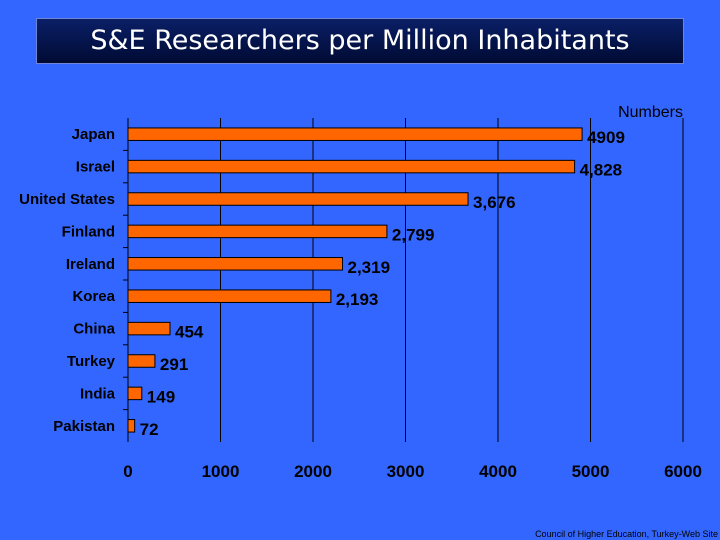 This screenshot has height=540, width=720. What do you see at coordinates (131, 426) in the screenshot?
I see `bar-pakistan` at bounding box center [131, 426].